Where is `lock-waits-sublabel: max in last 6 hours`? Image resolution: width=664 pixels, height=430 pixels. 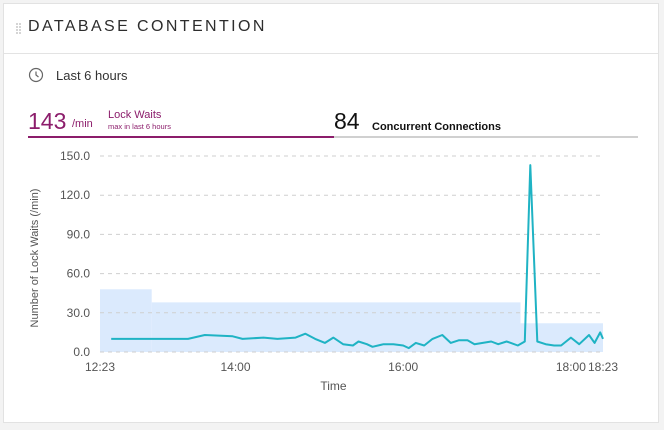 lock-waits-sublabel: max in last 6 hours is located at coordinates (139, 126).